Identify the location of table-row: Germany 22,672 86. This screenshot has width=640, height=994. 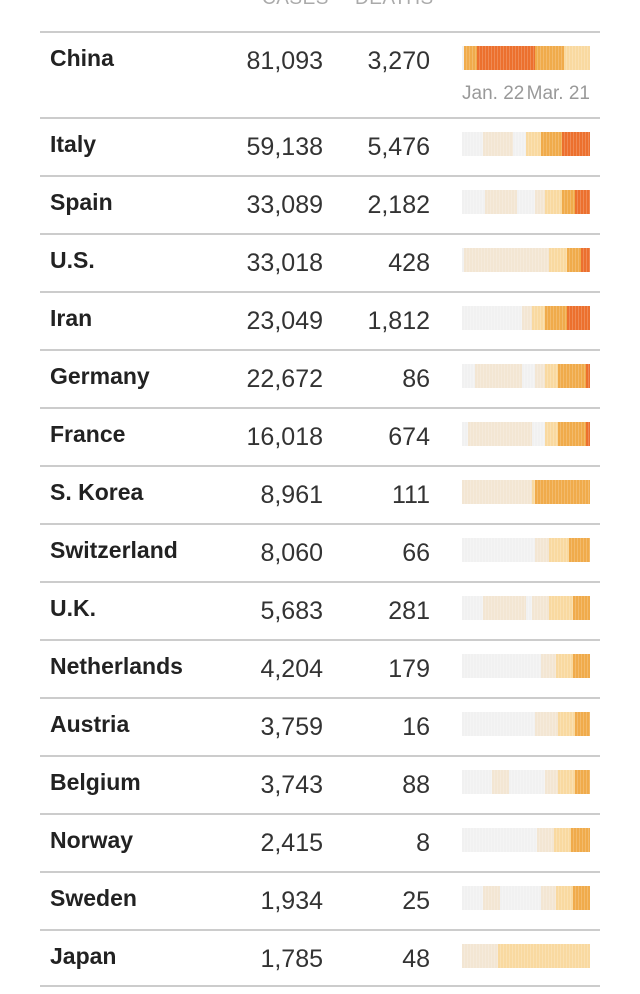
(320, 378).